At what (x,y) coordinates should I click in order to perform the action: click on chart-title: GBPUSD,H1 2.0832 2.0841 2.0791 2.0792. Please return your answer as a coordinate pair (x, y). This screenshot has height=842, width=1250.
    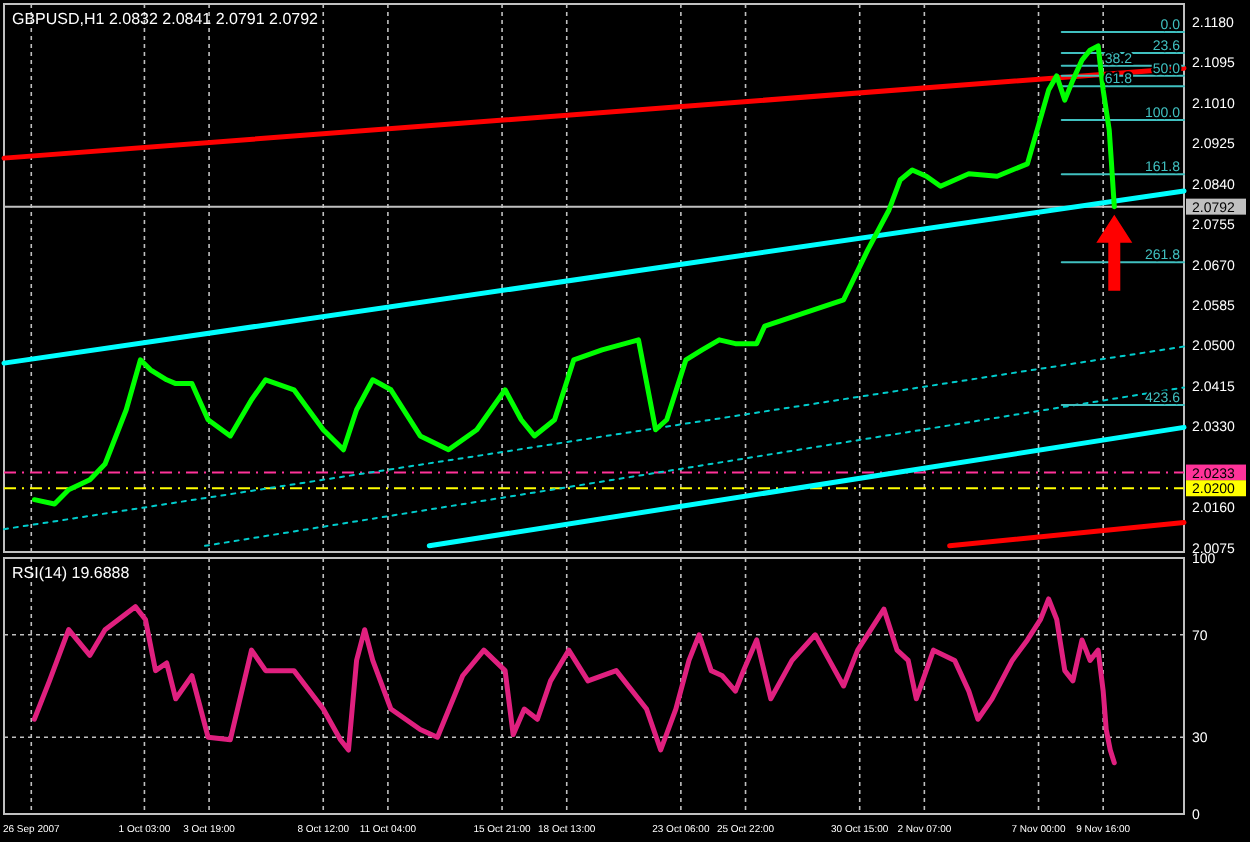
    Looking at the image, I should click on (166, 19).